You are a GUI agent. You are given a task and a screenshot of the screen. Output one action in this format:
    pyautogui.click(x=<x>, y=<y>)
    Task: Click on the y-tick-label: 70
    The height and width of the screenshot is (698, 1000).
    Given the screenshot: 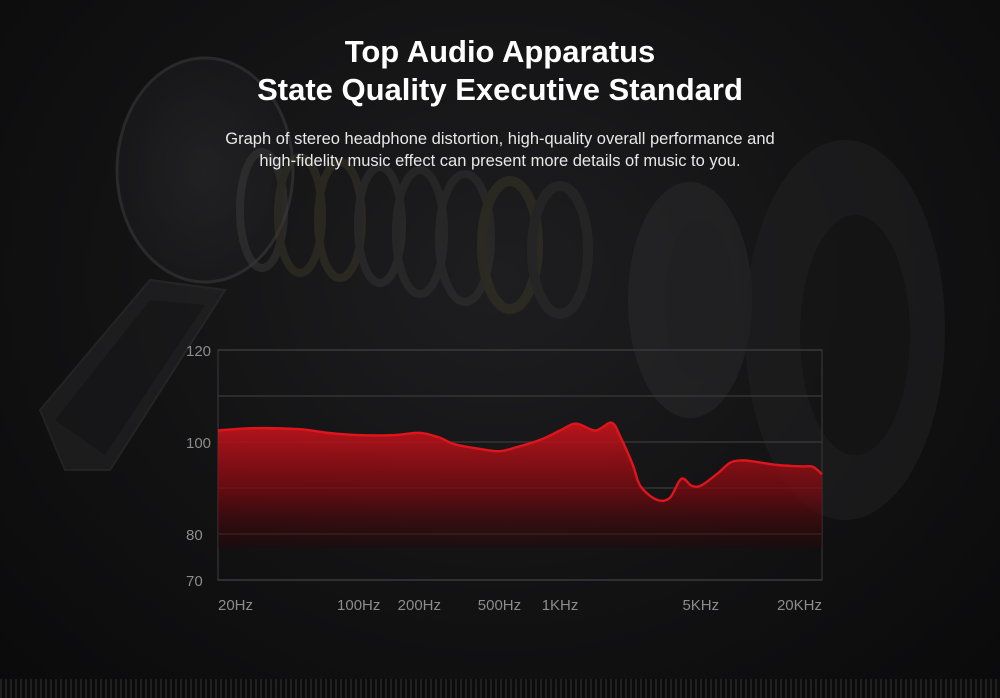 What is the action you would take?
    pyautogui.click(x=194, y=581)
    